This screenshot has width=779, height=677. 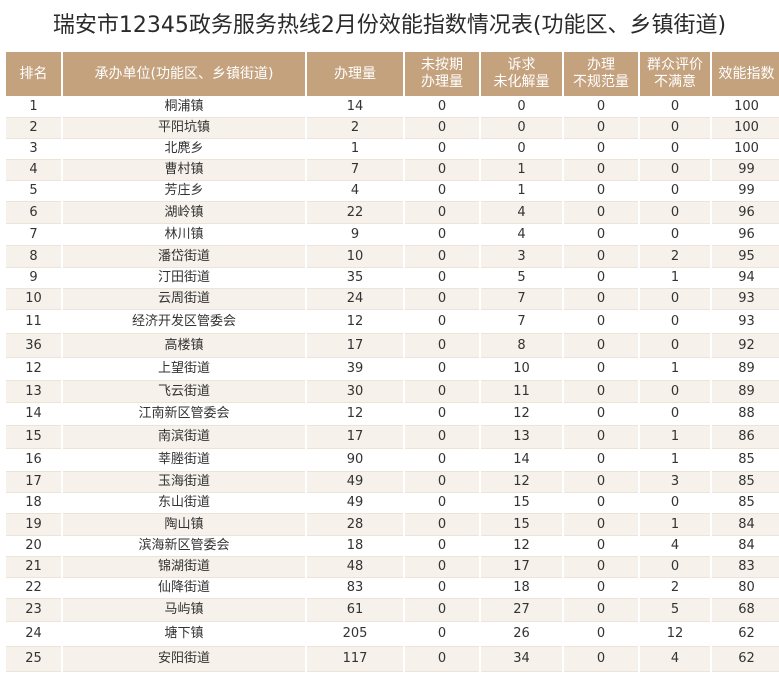 I want to click on cell-unresolved: 5, so click(x=521, y=278).